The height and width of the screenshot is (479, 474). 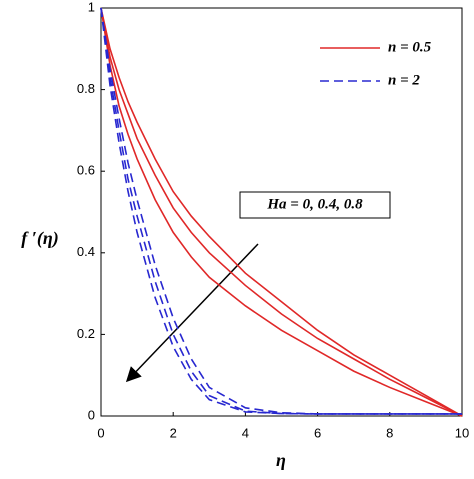 I want to click on x-tick-label: 8, so click(x=389, y=432).